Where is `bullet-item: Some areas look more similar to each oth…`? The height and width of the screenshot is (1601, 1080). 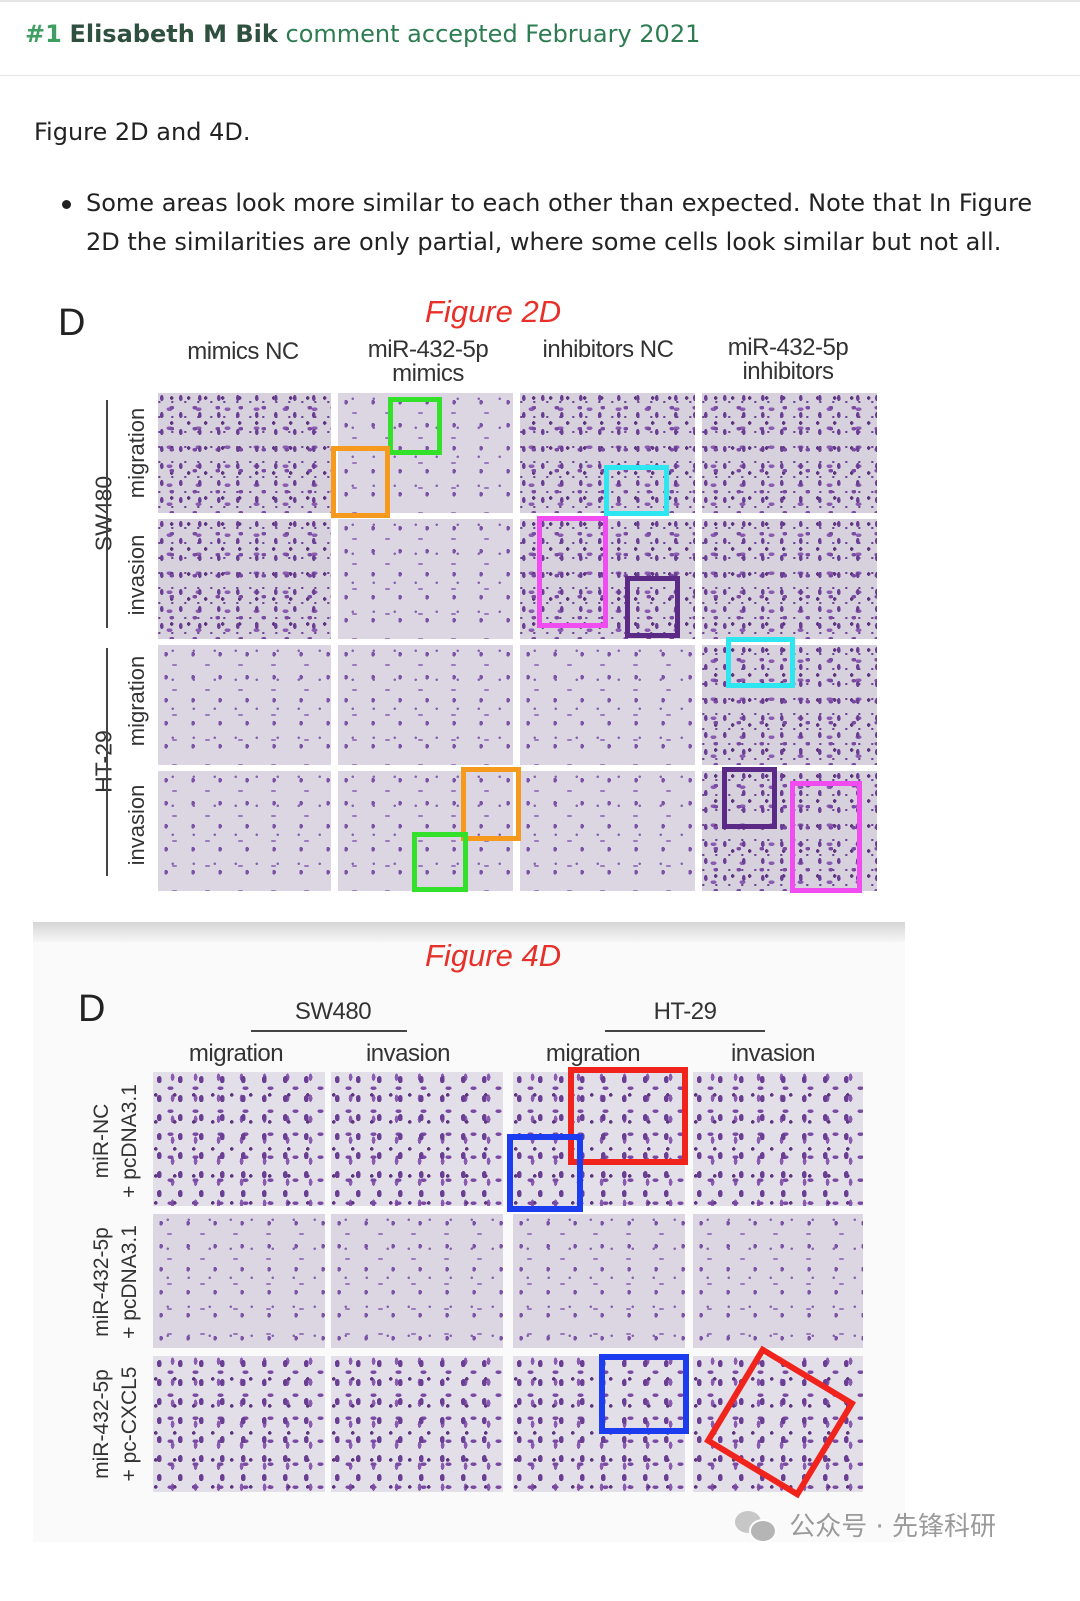
bullet-item: Some areas look more similar to each oth… is located at coordinates (557, 223).